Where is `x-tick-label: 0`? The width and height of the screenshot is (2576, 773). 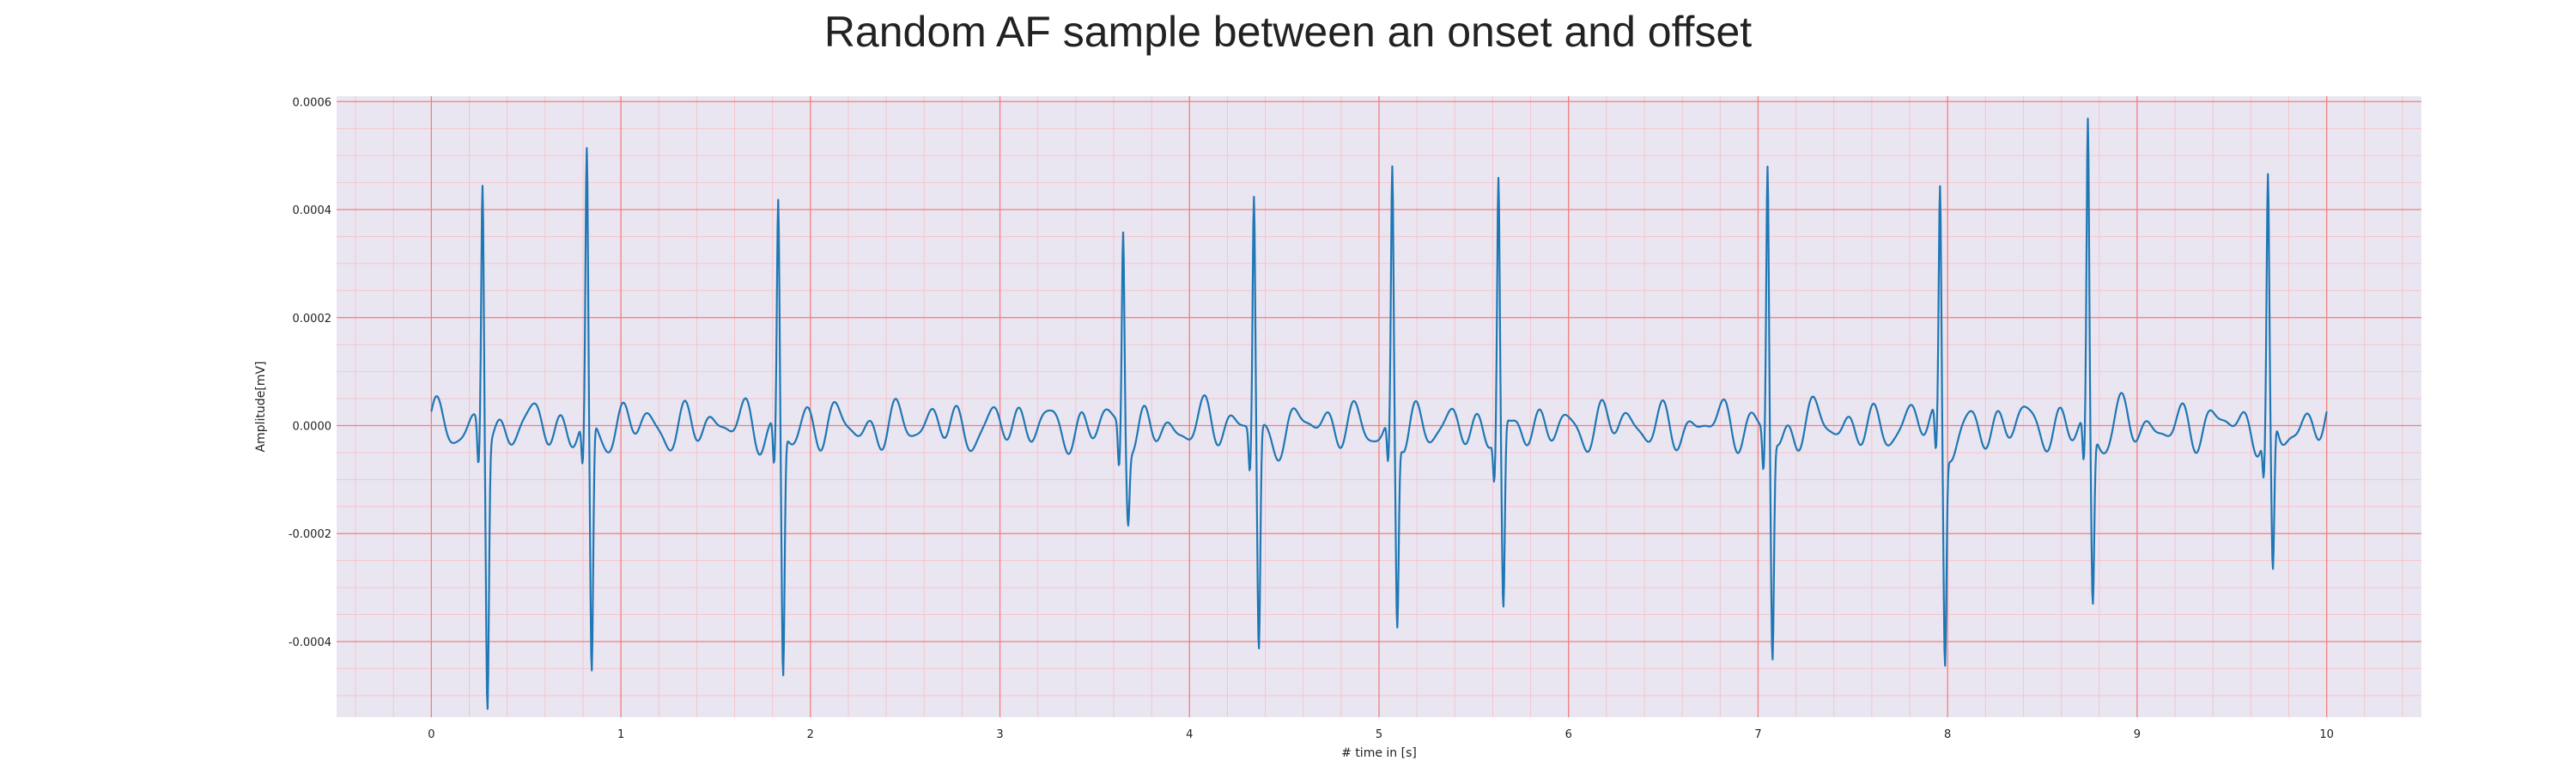 x-tick-label: 0 is located at coordinates (431, 734).